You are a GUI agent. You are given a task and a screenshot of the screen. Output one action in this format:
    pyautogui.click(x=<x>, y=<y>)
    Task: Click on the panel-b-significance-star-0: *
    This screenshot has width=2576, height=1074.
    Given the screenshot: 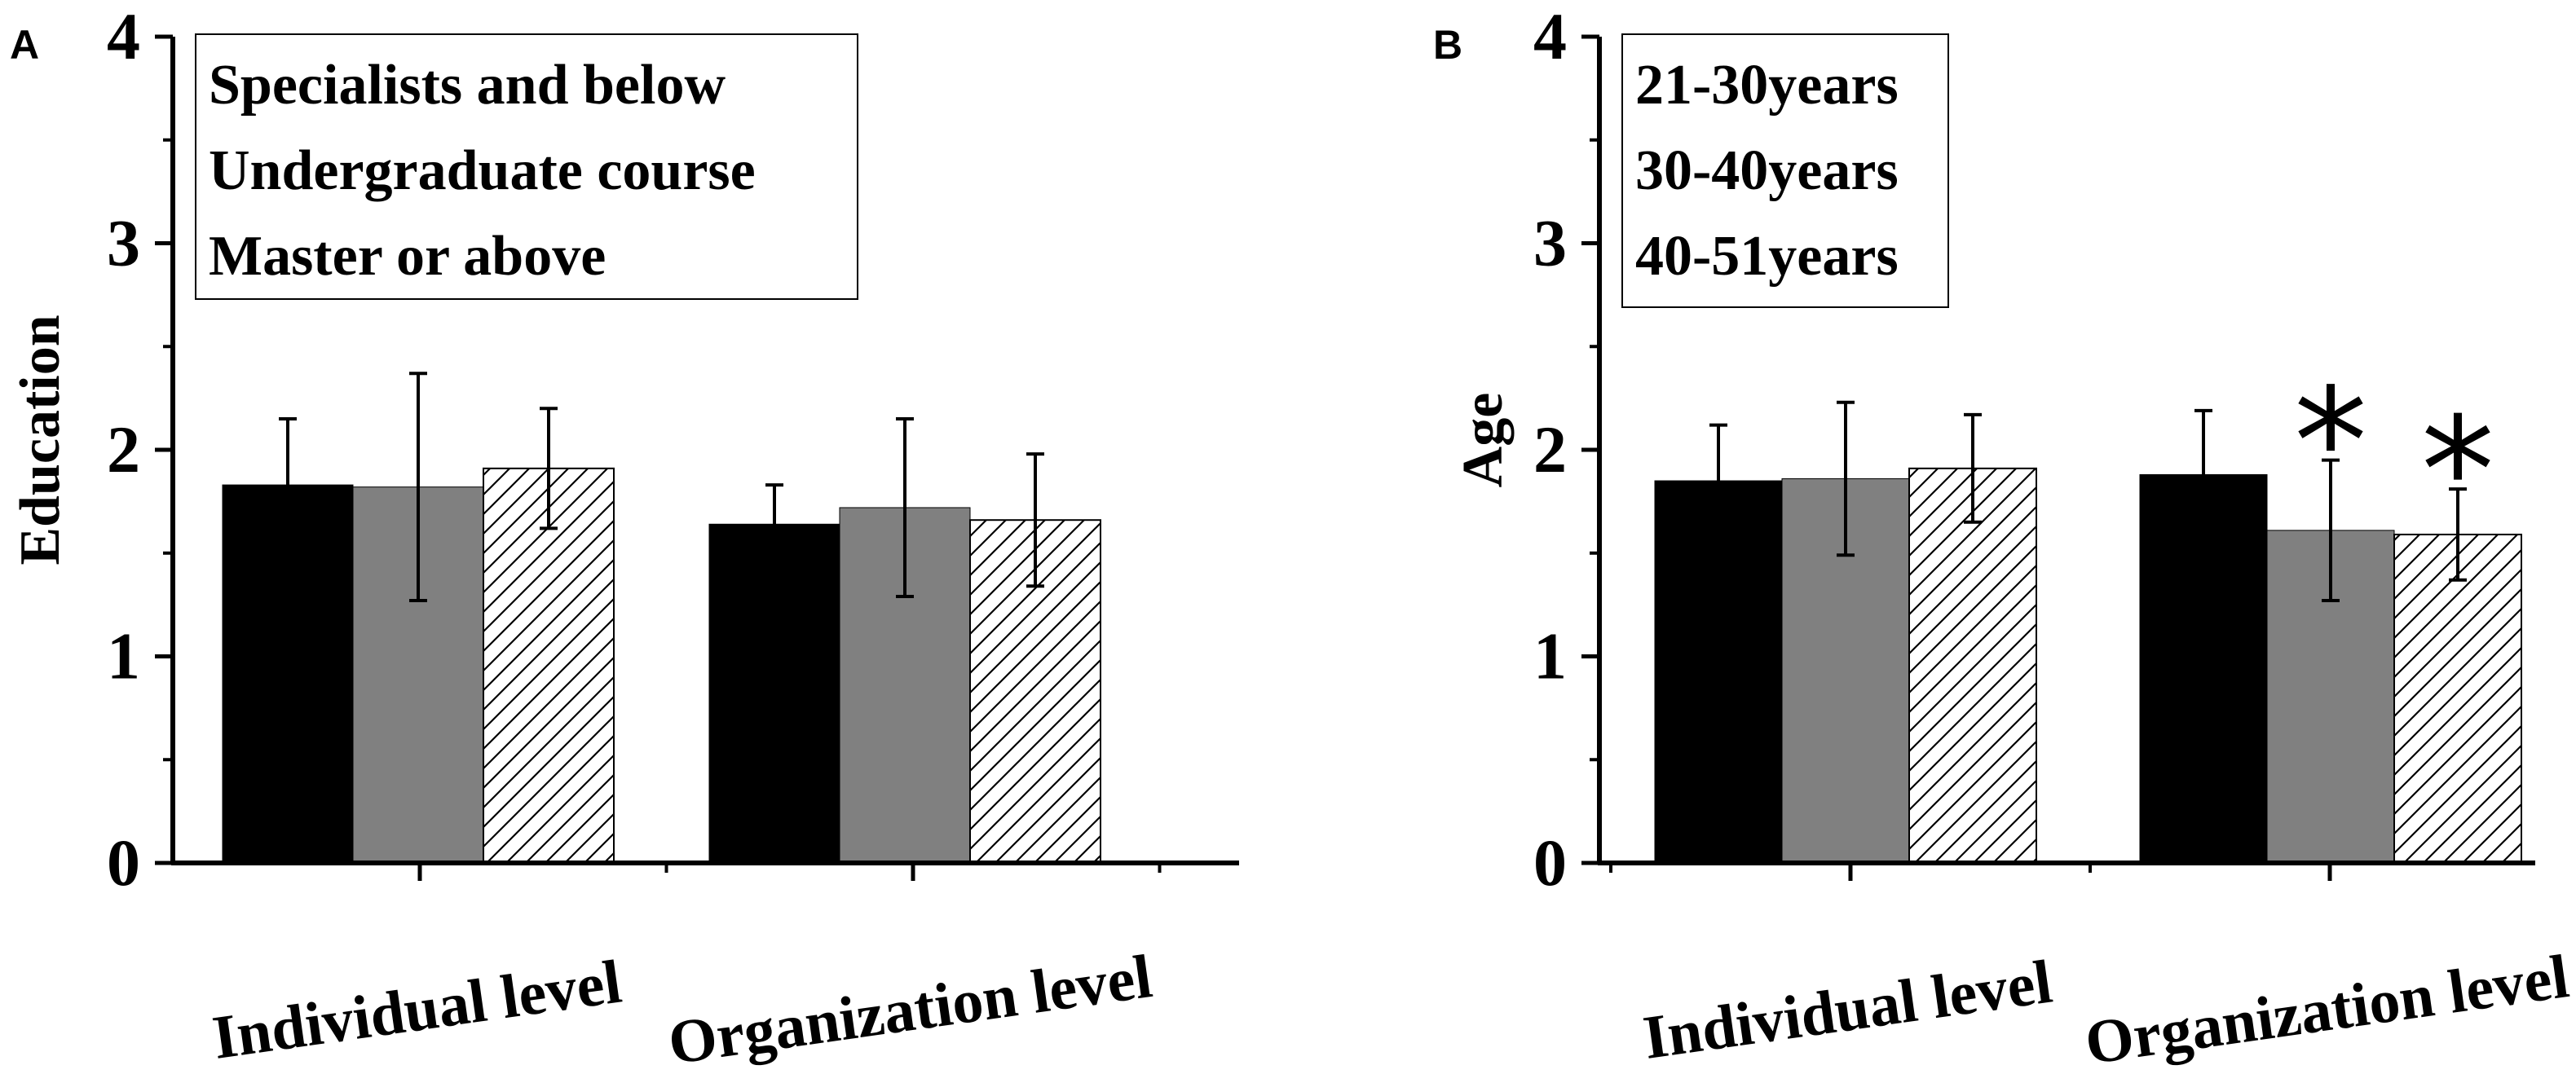 What is the action you would take?
    pyautogui.click(x=2330, y=443)
    